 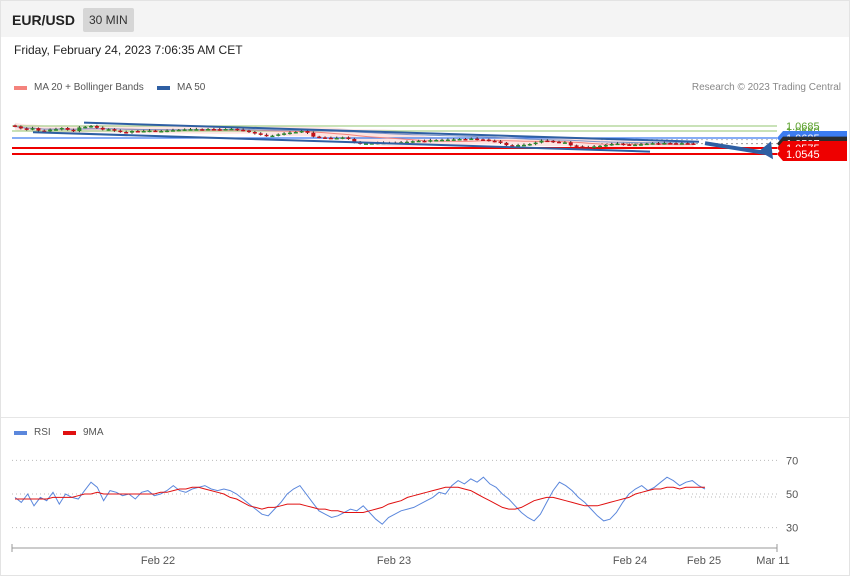 I want to click on legend-ma20: MA 20 + Bollinger Bands, so click(x=79, y=87).